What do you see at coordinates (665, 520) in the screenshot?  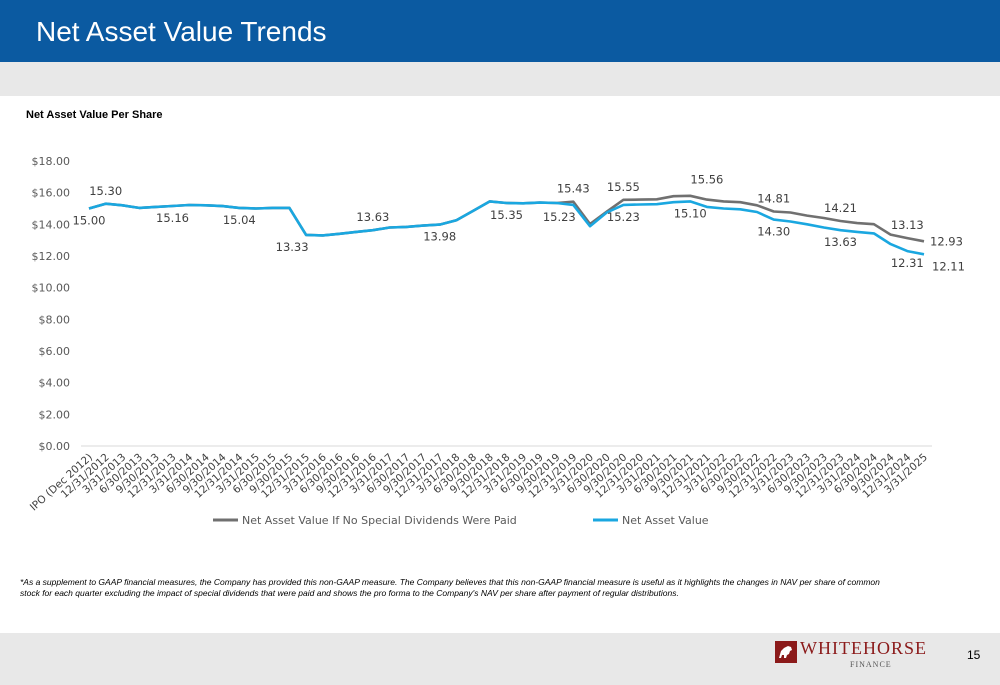 I see `legend-label: Net Asset Value` at bounding box center [665, 520].